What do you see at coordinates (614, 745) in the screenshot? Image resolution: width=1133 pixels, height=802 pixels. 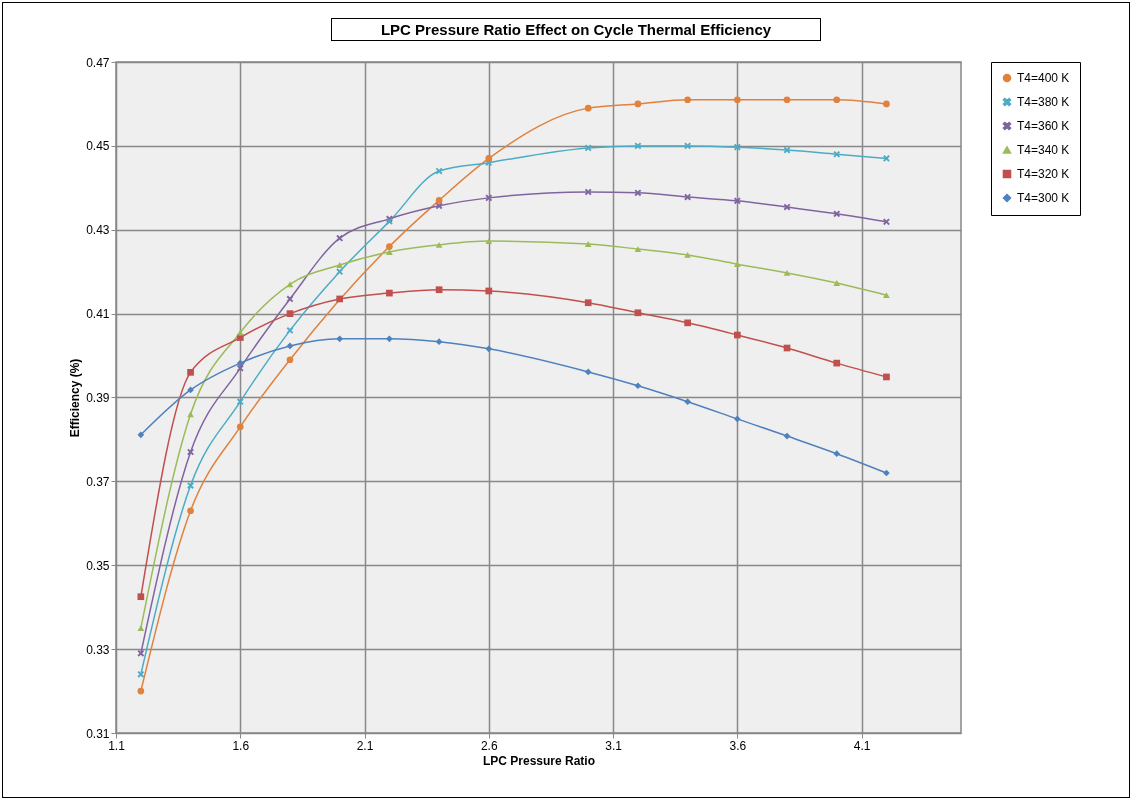 I see `x-tick-label: 3.1` at bounding box center [614, 745].